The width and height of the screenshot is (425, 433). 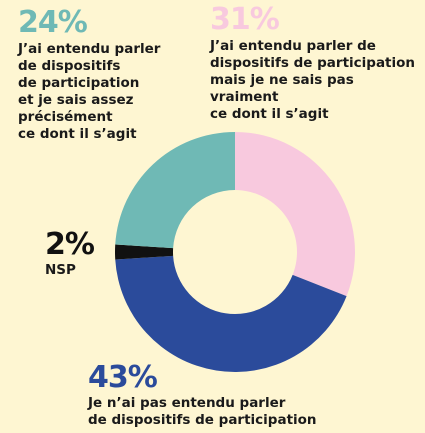 I want to click on percent-label: 43%, so click(x=123, y=377).